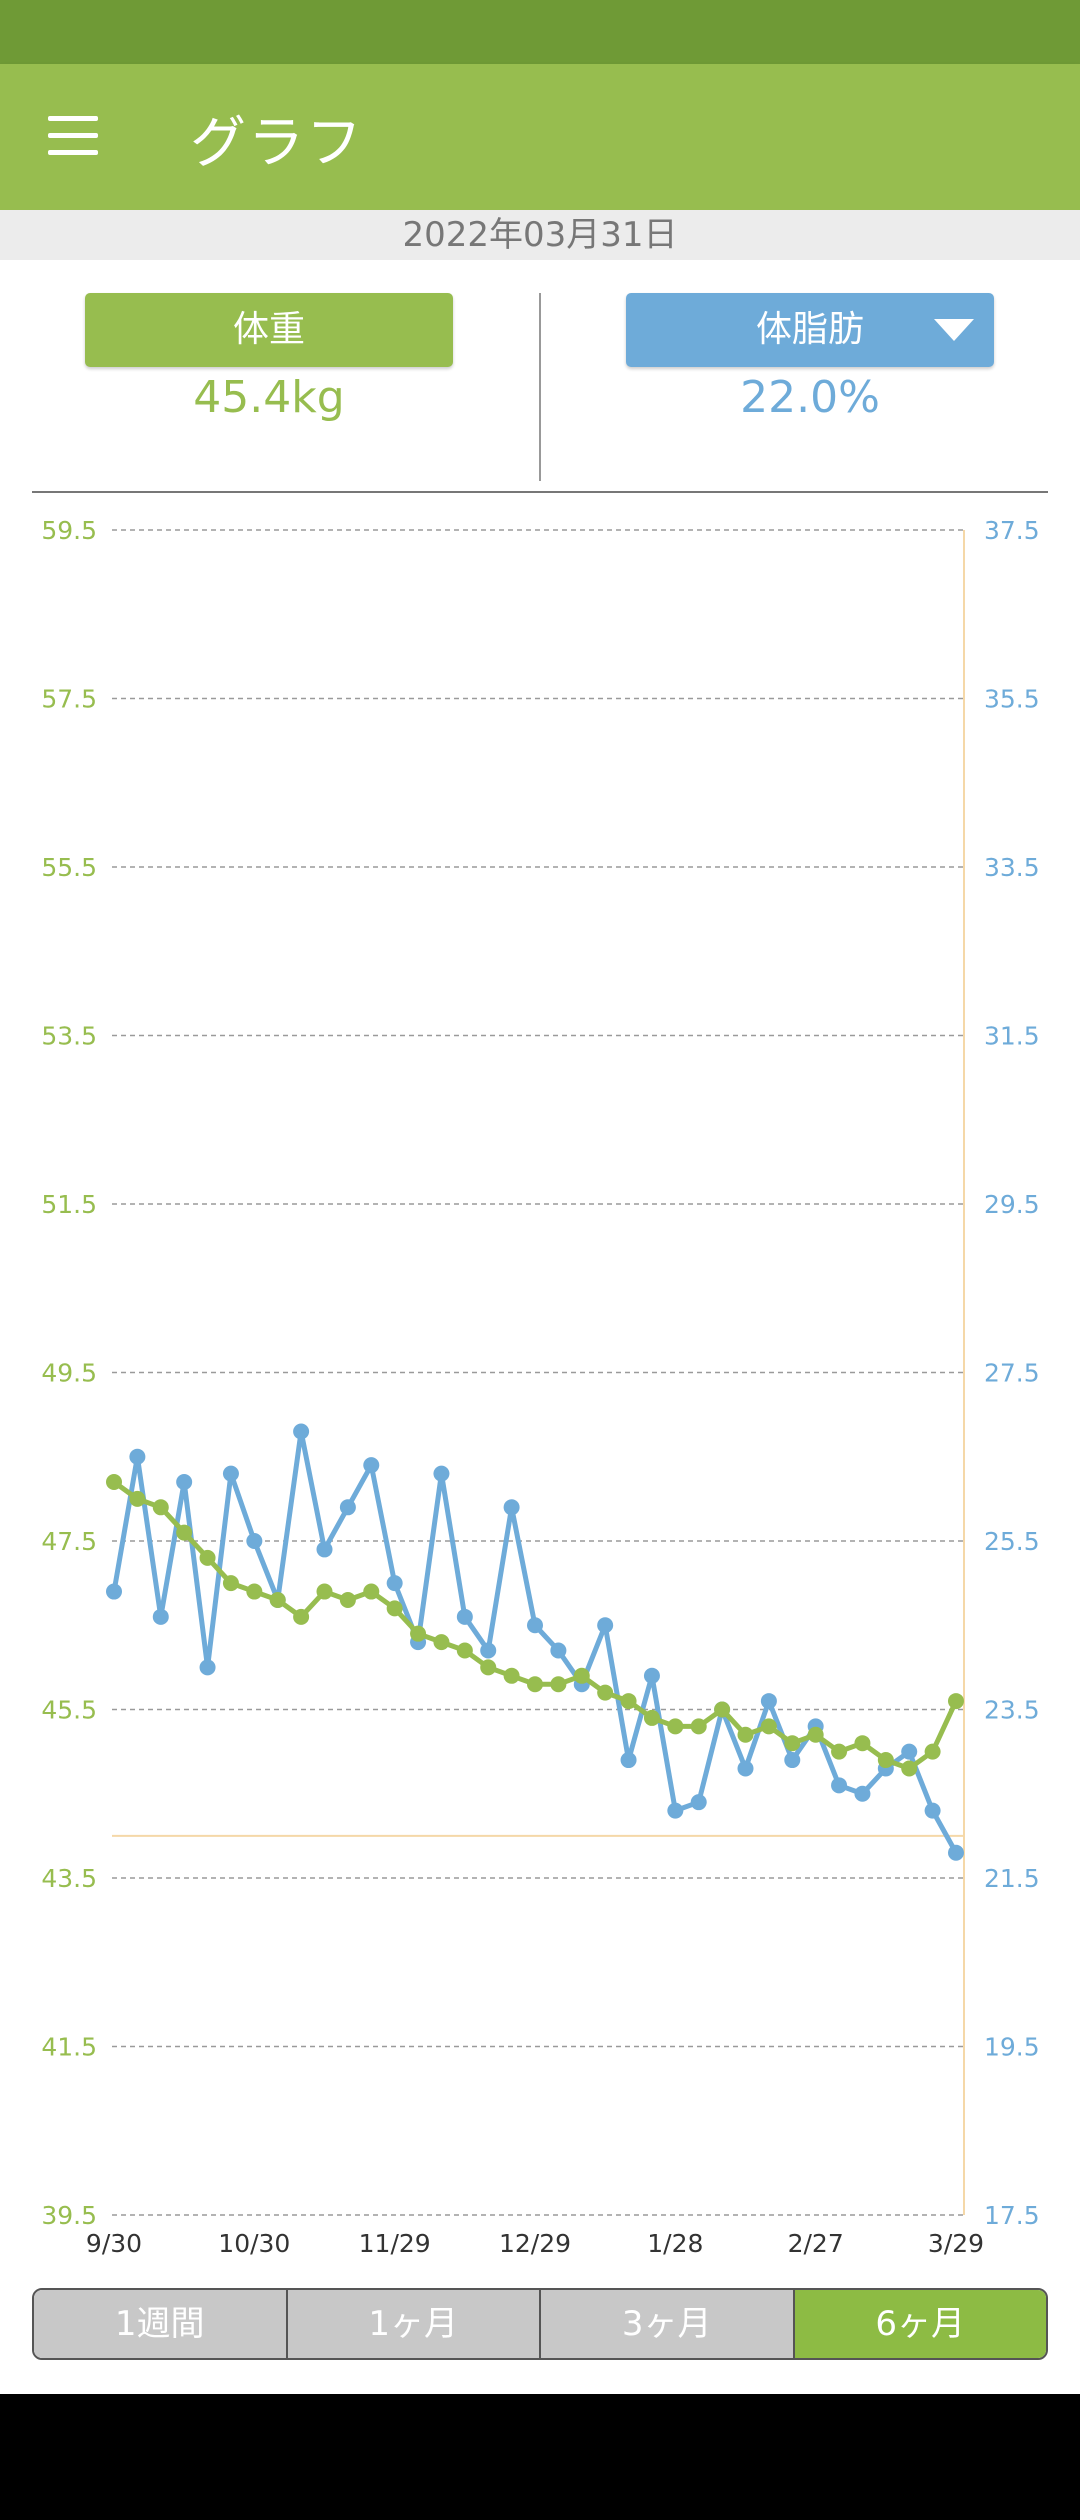  What do you see at coordinates (69, 1373) in the screenshot?
I see `left-axis-tick-label: 49.5` at bounding box center [69, 1373].